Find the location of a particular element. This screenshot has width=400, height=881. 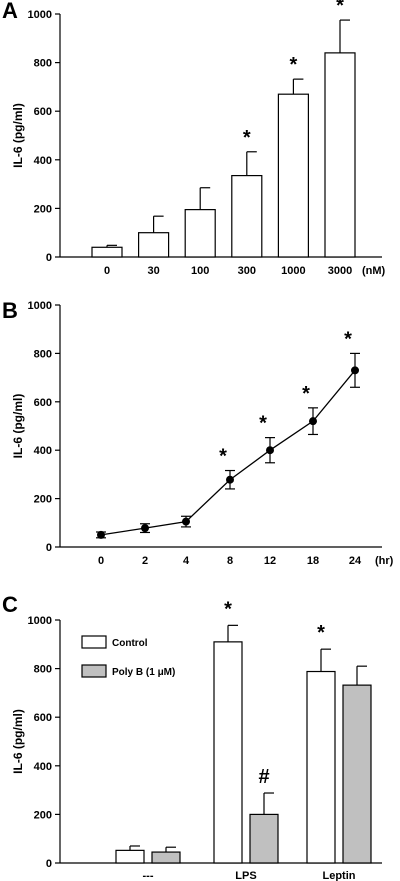

panel-b-y-tick-label: 600 is located at coordinates (43, 403).